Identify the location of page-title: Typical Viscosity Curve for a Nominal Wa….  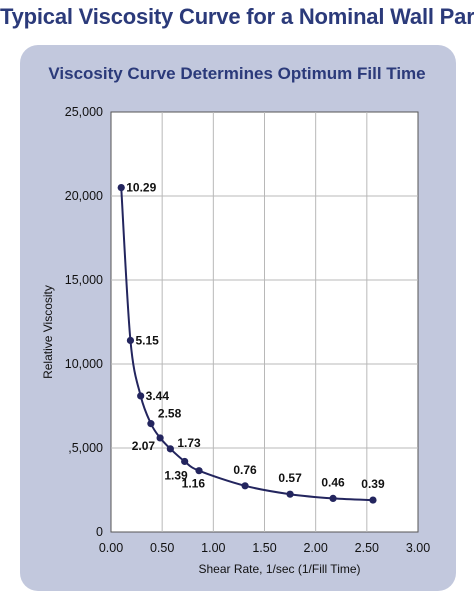
(237, 16).